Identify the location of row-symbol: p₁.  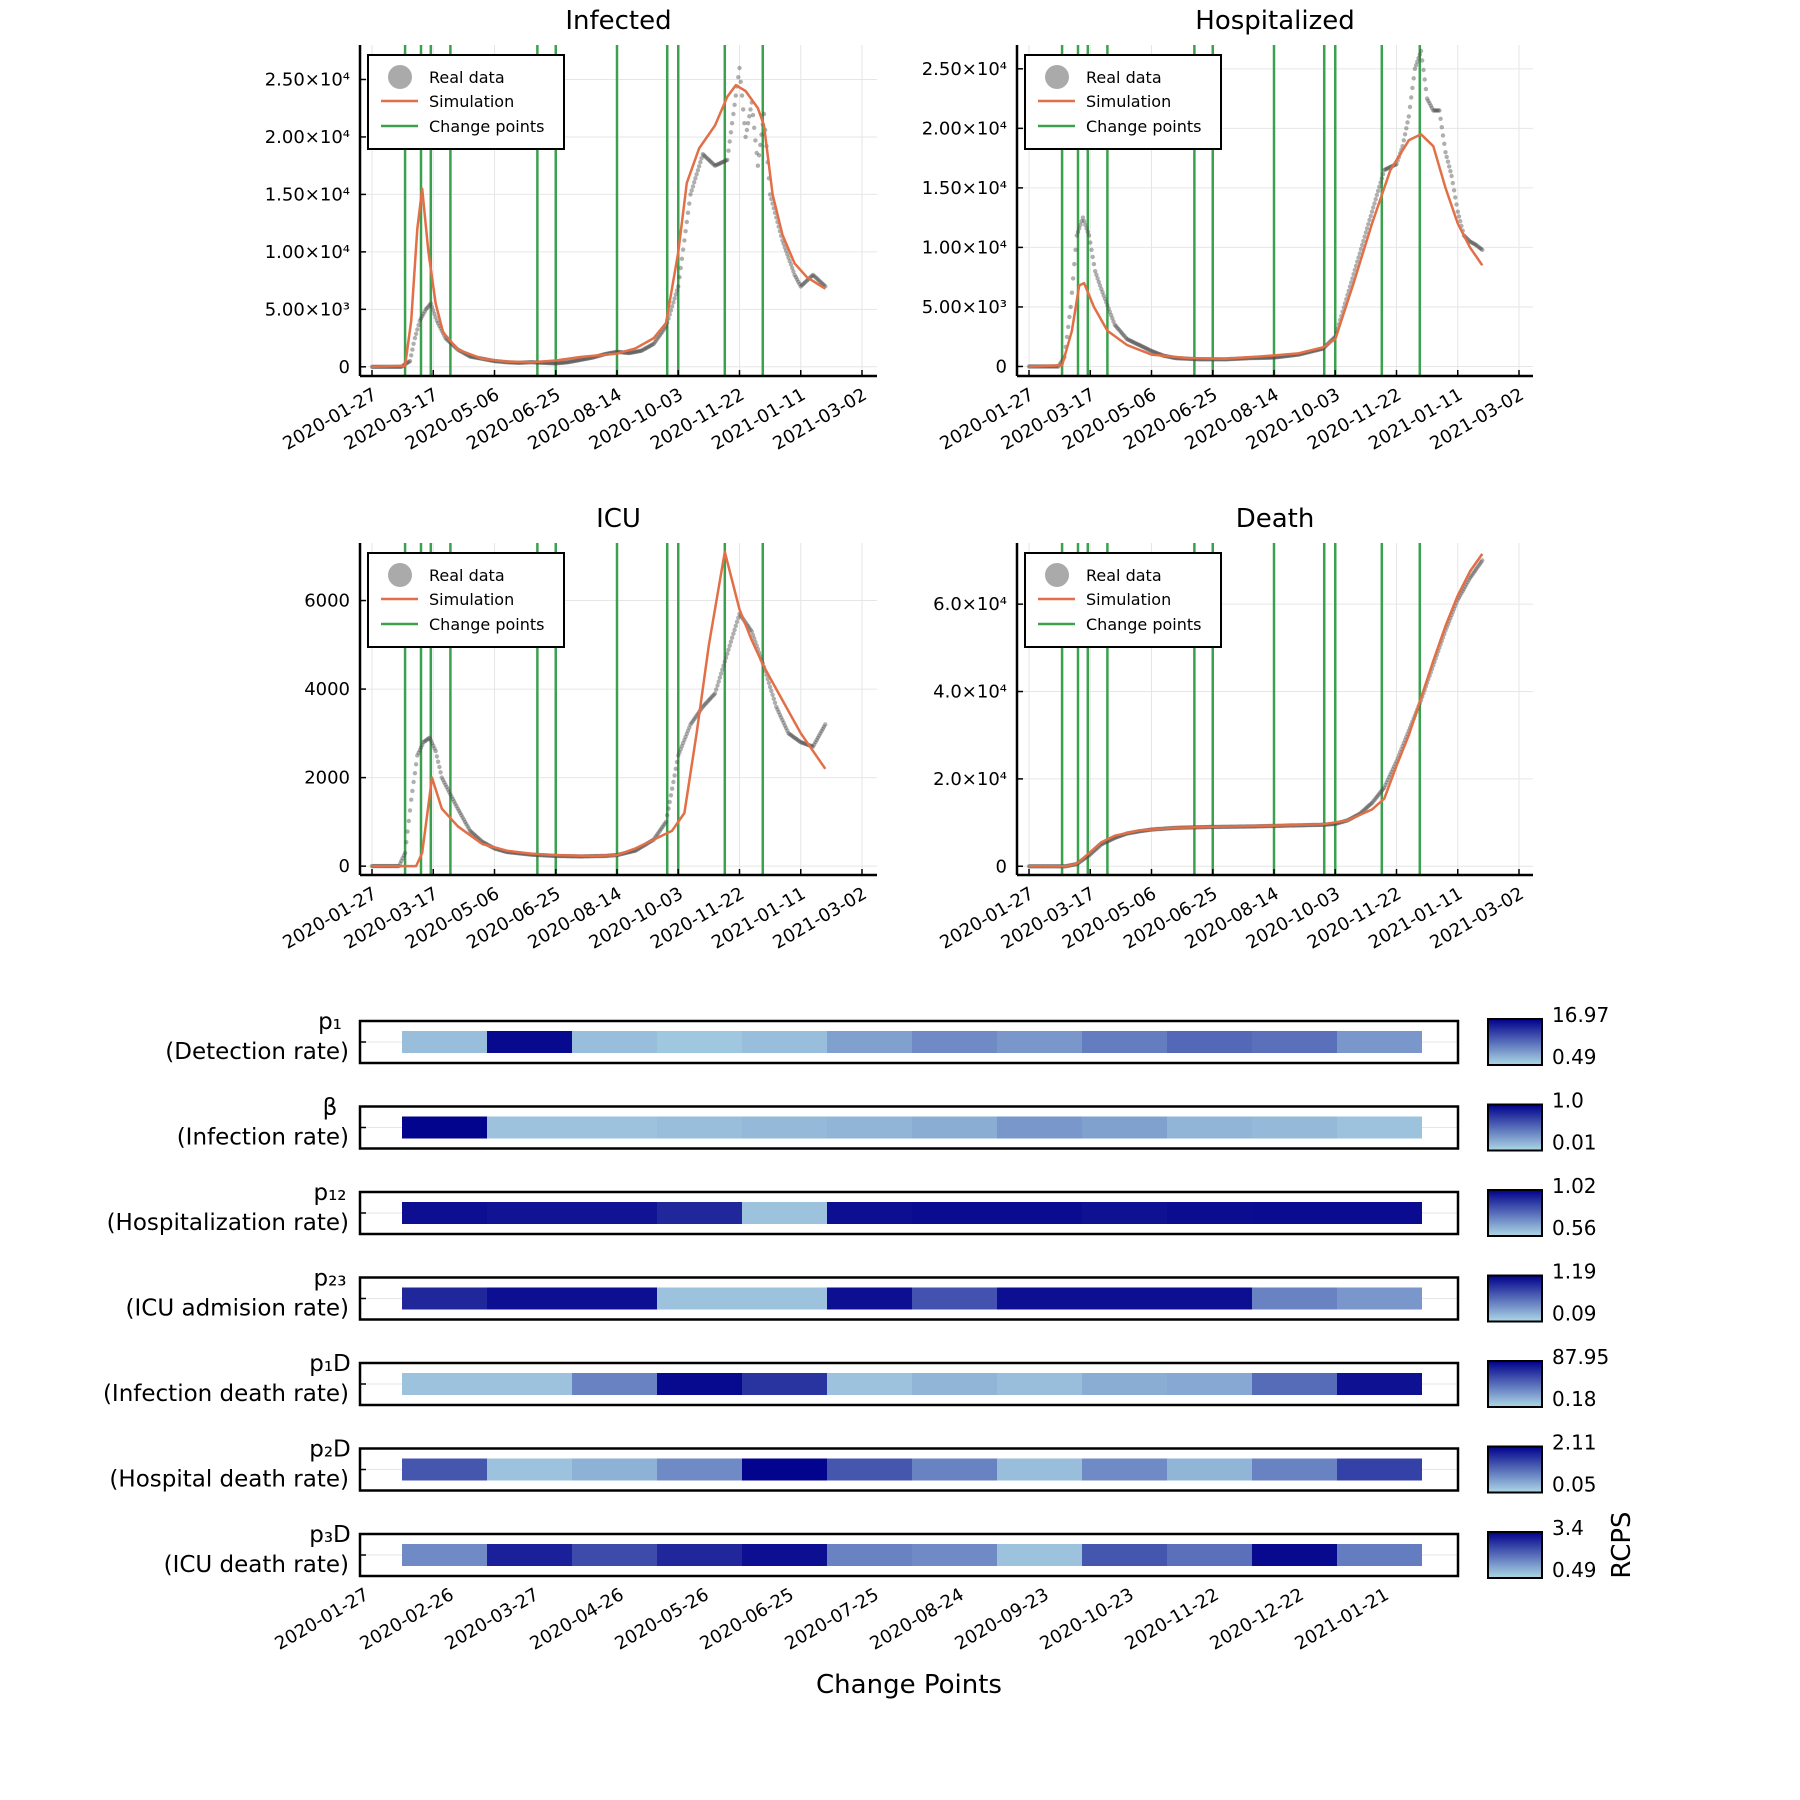
(330, 1022).